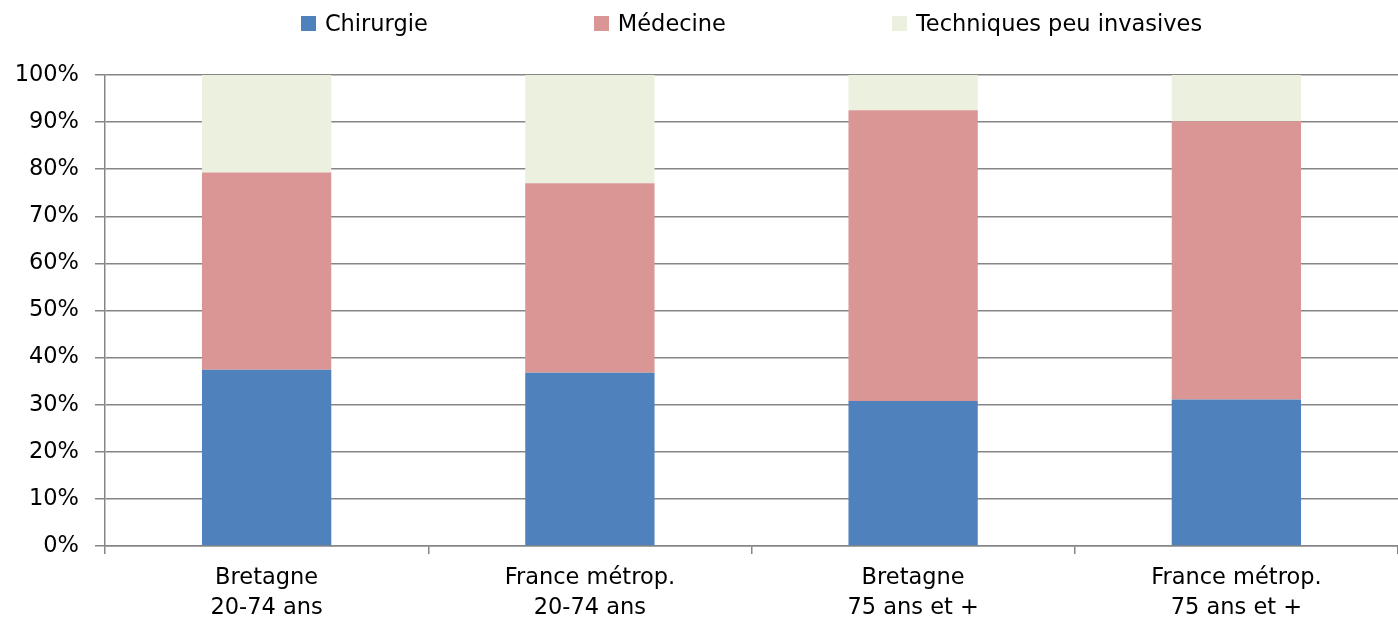  I want to click on y-tick-label: 100%, so click(46, 72).